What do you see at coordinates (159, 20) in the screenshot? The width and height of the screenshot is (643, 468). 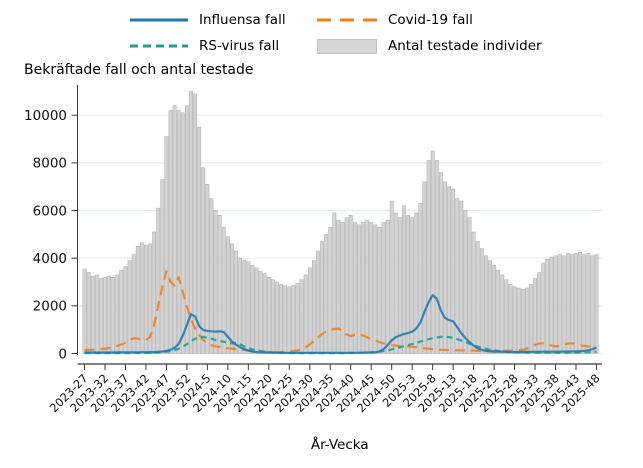 I see `influensa-line-swatch` at bounding box center [159, 20].